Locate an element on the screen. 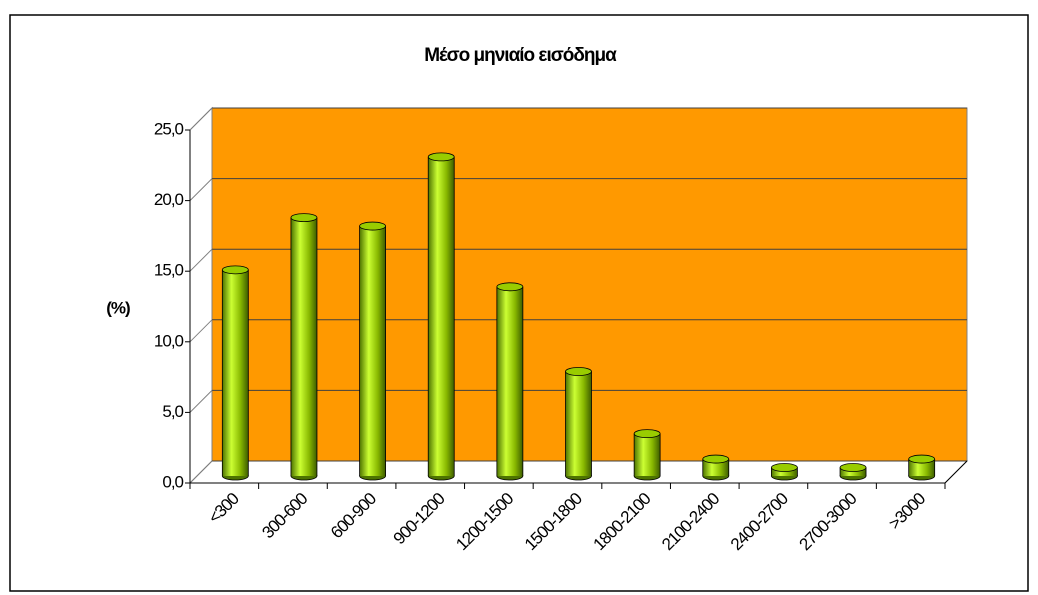 The width and height of the screenshot is (1038, 595). y-tick-label: 0,0 is located at coordinates (172, 481).